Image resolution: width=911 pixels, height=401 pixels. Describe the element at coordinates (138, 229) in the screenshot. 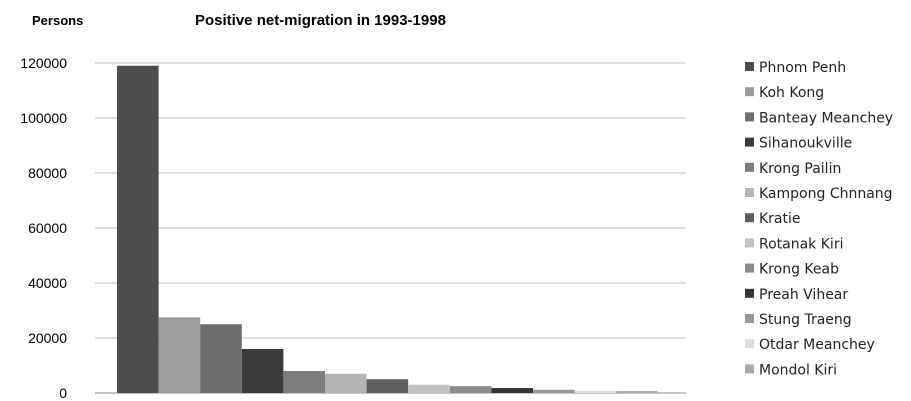

I see `bar-phnom-penh` at that location.